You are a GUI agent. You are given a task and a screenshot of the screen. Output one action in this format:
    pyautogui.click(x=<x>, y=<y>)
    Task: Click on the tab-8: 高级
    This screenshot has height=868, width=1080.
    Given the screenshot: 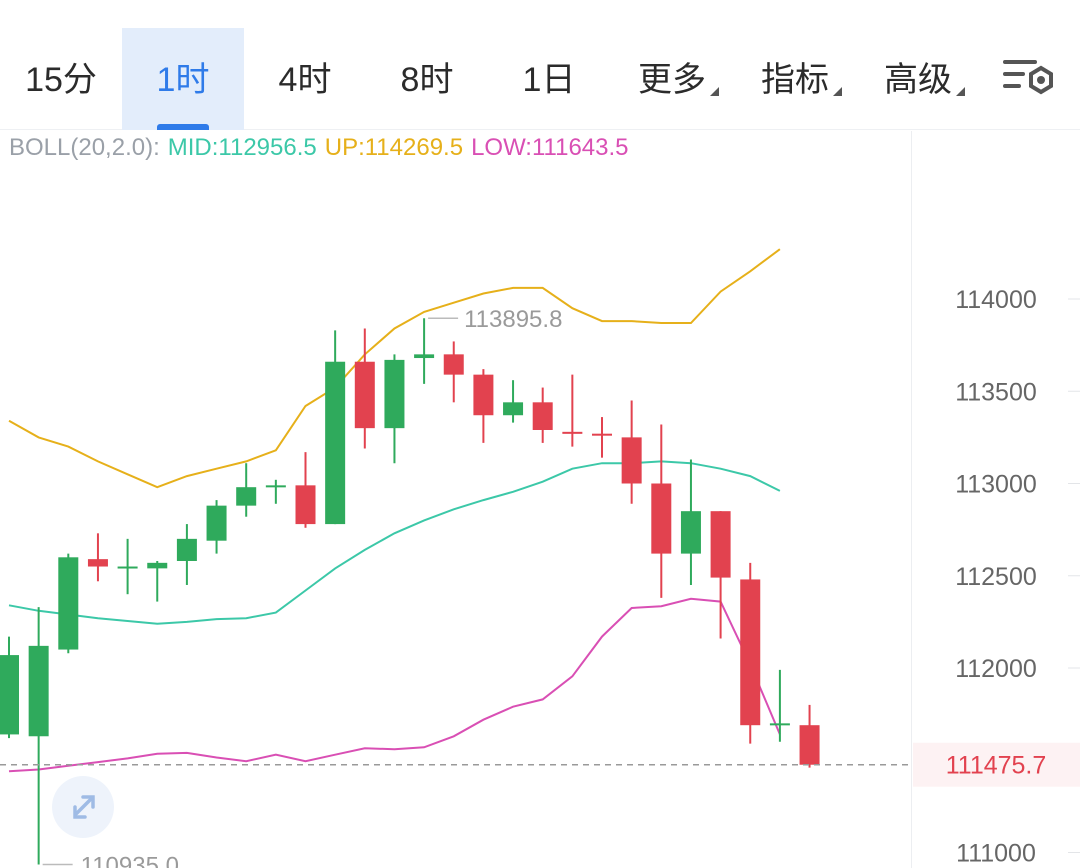 What is the action you would take?
    pyautogui.click(x=918, y=79)
    